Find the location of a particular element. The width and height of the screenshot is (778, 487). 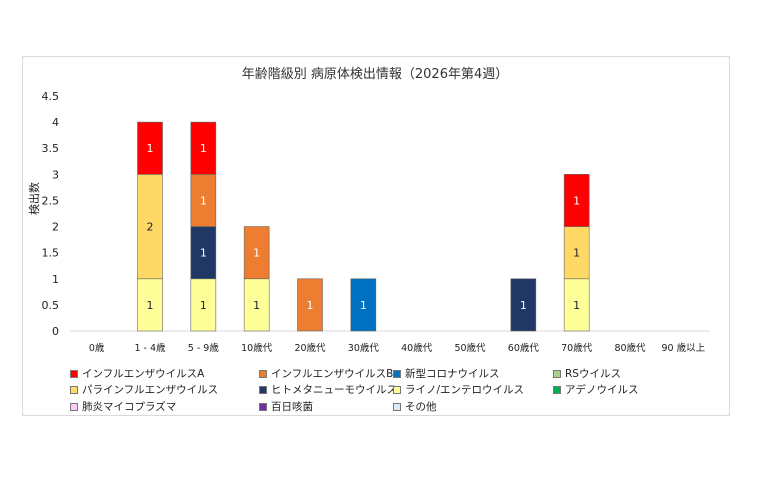

x-tick-label: 5 - 9歳 is located at coordinates (204, 348).